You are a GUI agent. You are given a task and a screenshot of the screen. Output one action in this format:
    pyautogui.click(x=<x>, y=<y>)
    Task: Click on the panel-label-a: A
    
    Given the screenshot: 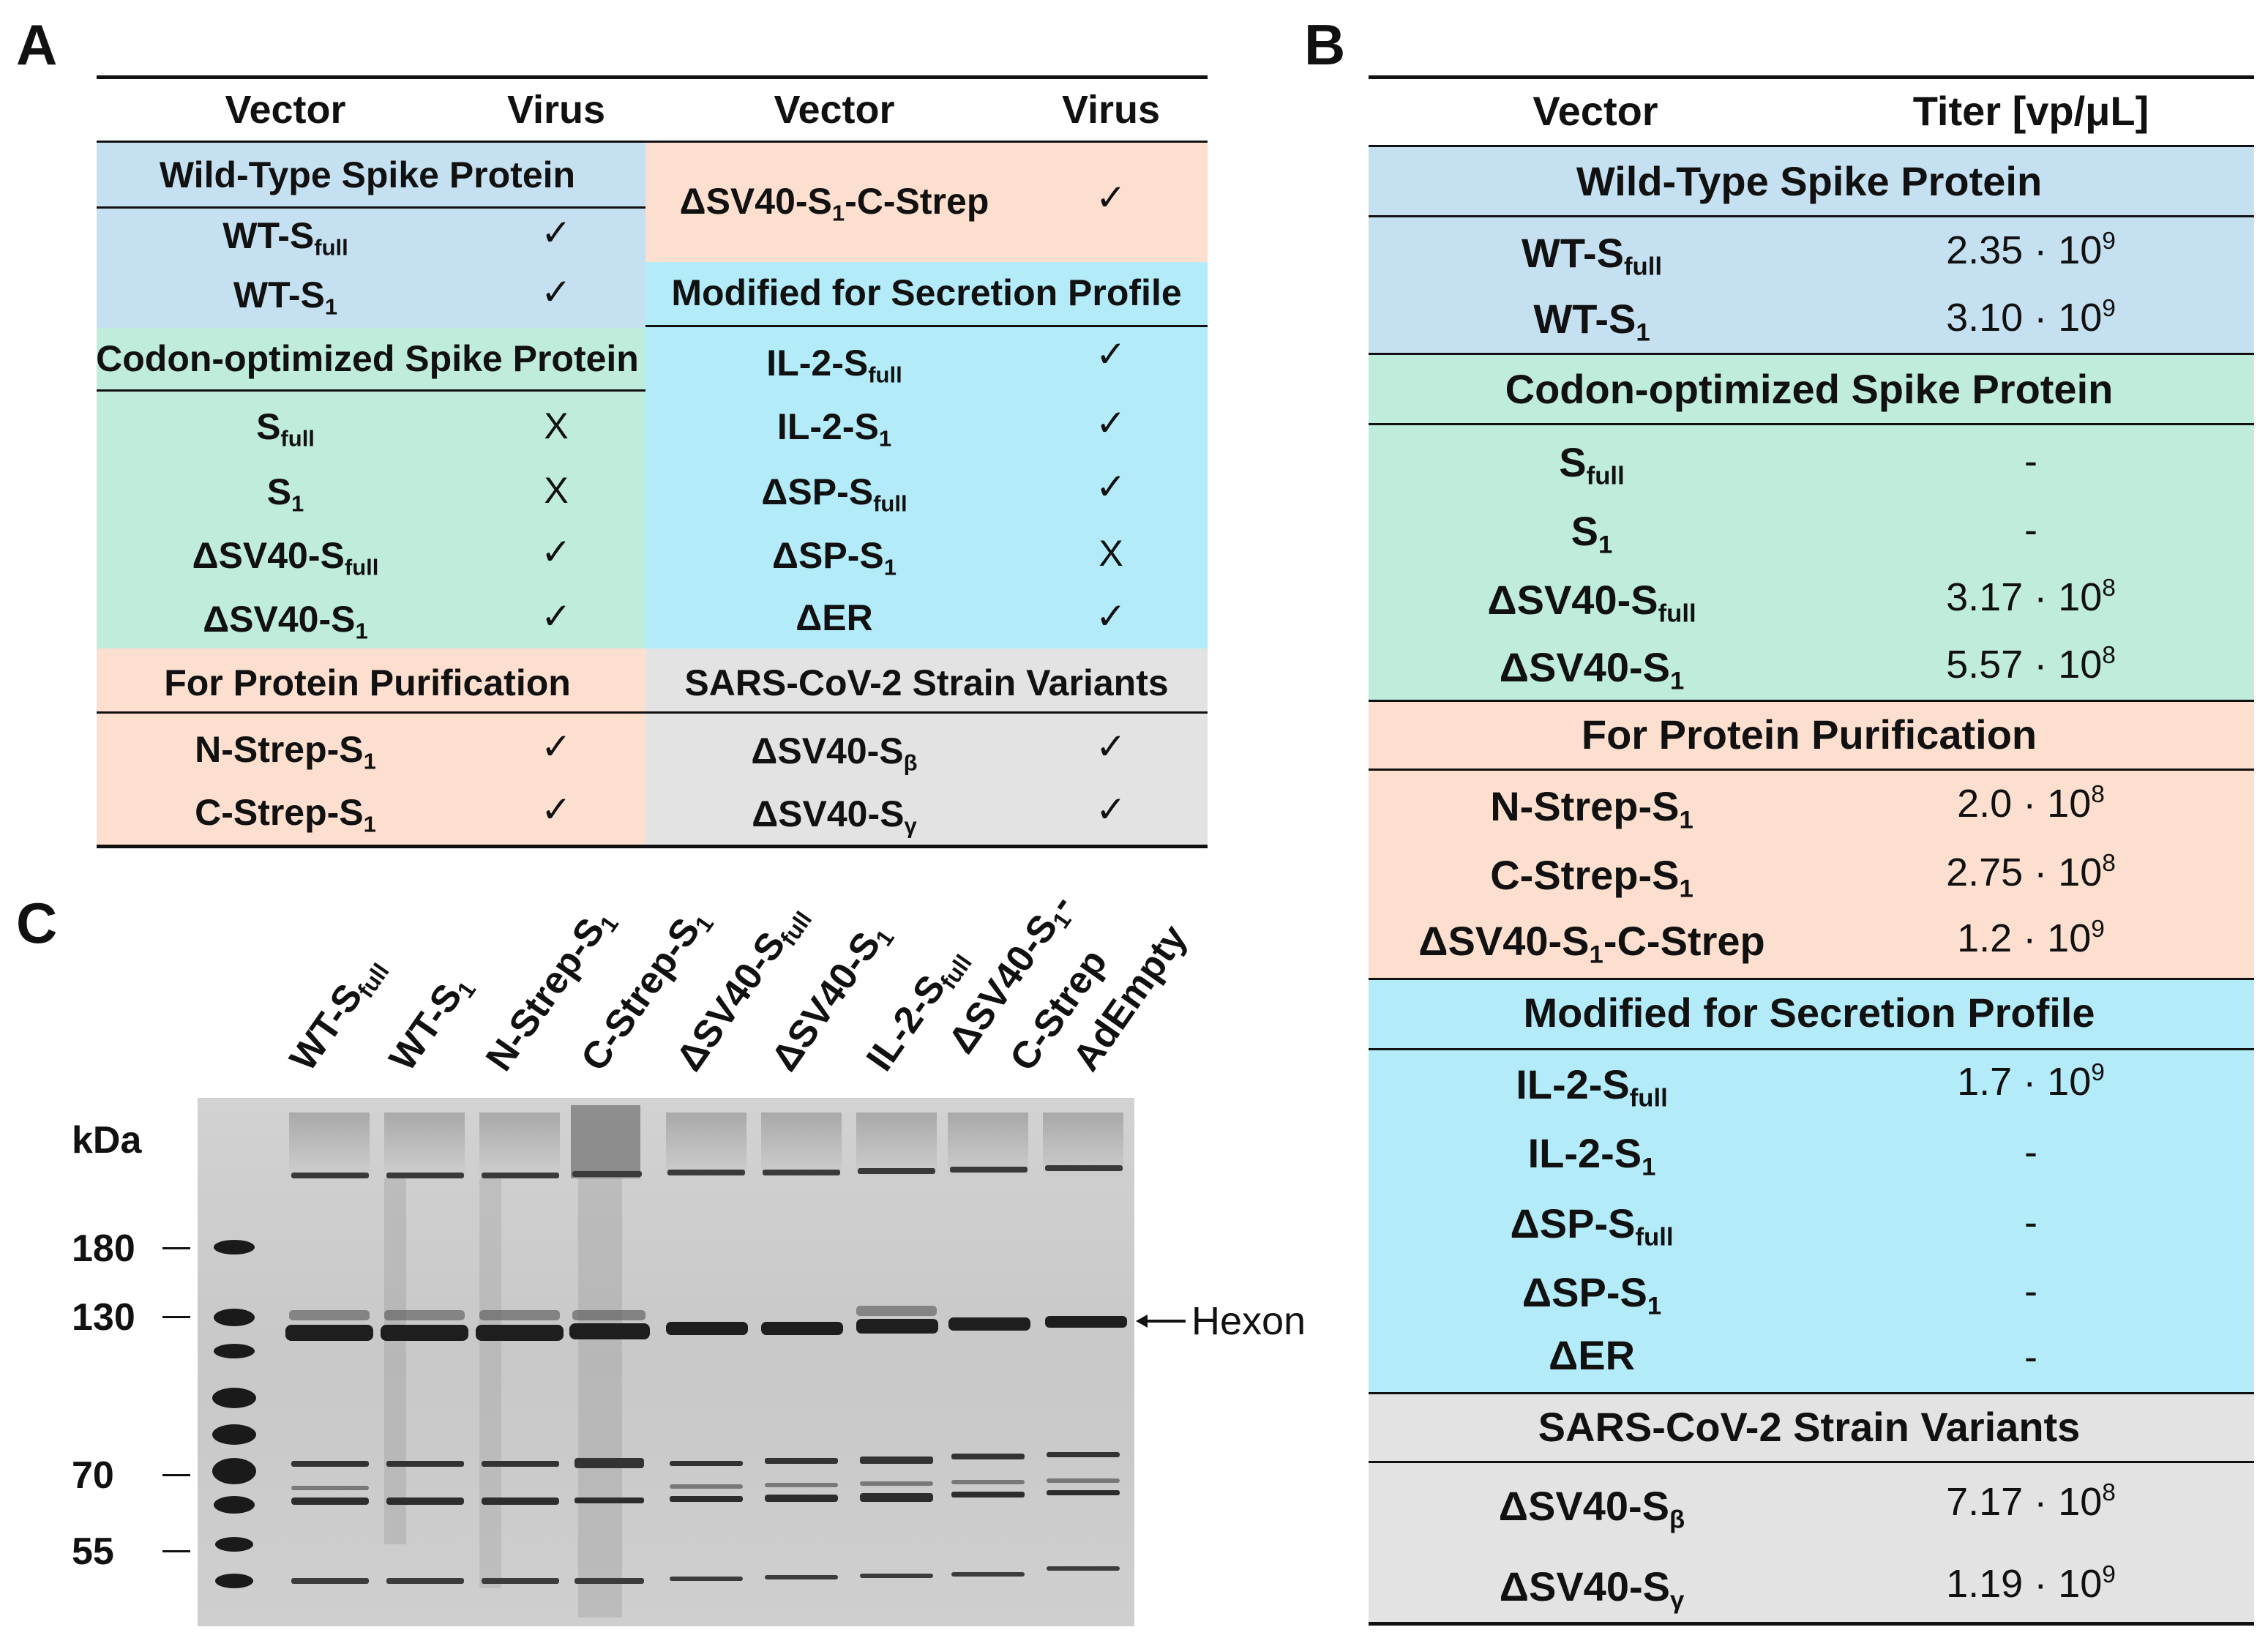 What is the action you would take?
    pyautogui.click(x=37, y=44)
    